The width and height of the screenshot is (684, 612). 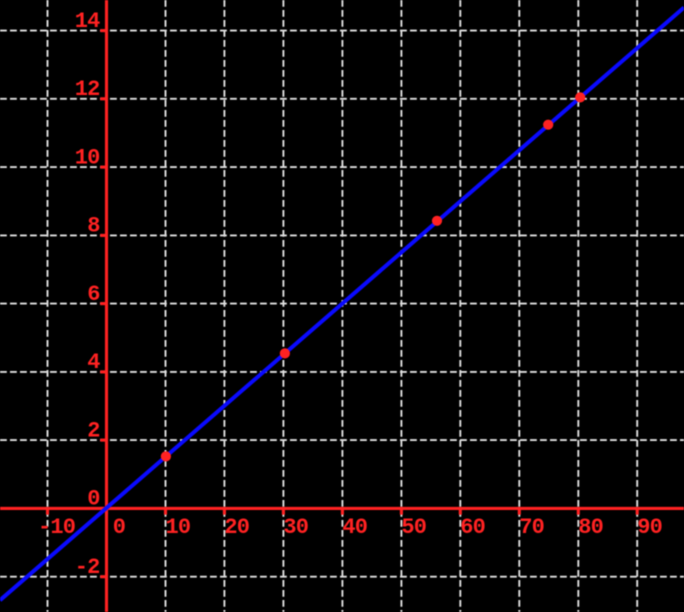 What do you see at coordinates (93, 294) in the screenshot?
I see `svg-text: 6` at bounding box center [93, 294].